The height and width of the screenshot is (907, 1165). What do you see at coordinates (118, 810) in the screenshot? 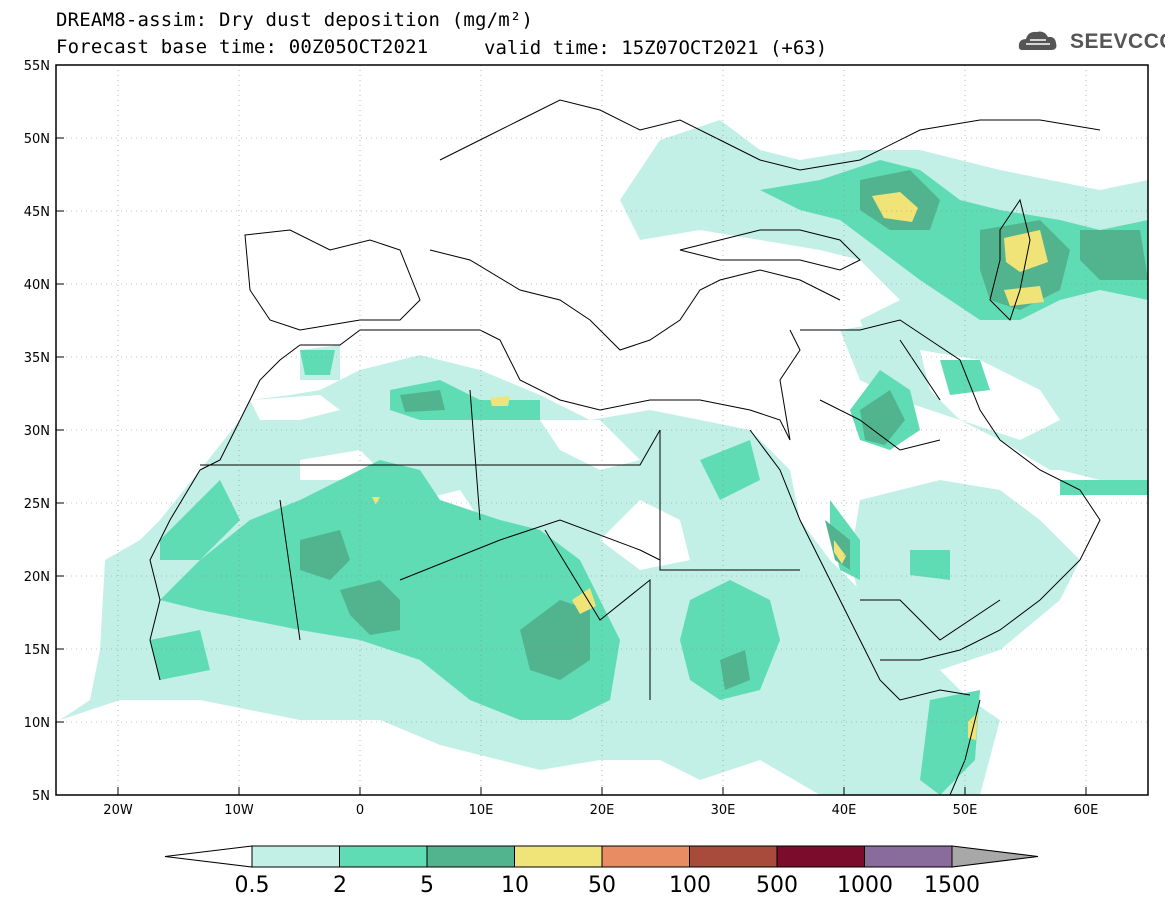
I see `lon-label: 20W` at bounding box center [118, 810].